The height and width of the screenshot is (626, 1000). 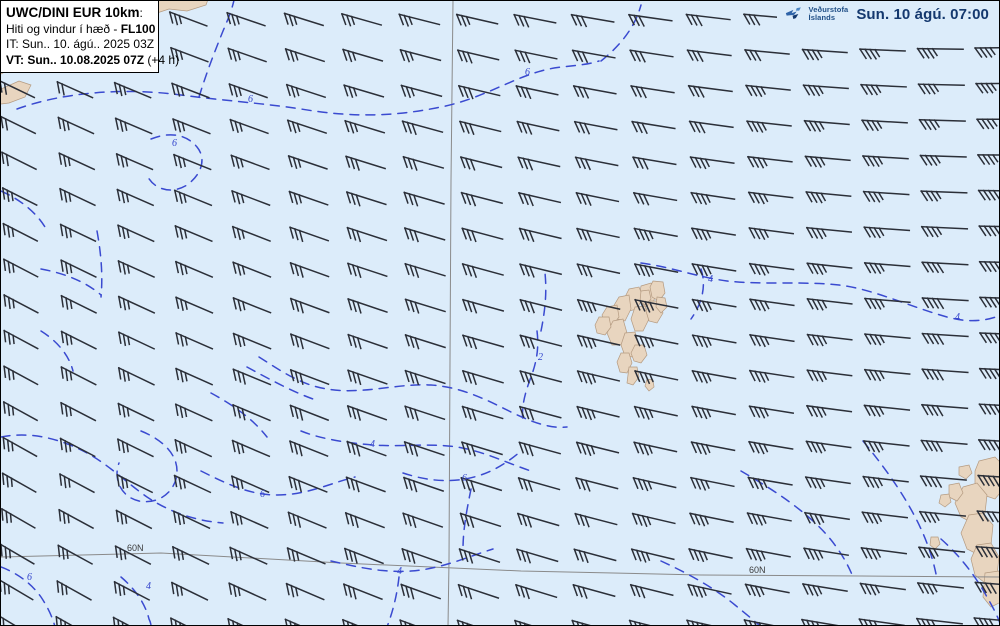 What do you see at coordinates (92, 61) in the screenshot?
I see `legend-valid-time: VT: Sun.. 10.08.2025 07Z (+4 h)` at bounding box center [92, 61].